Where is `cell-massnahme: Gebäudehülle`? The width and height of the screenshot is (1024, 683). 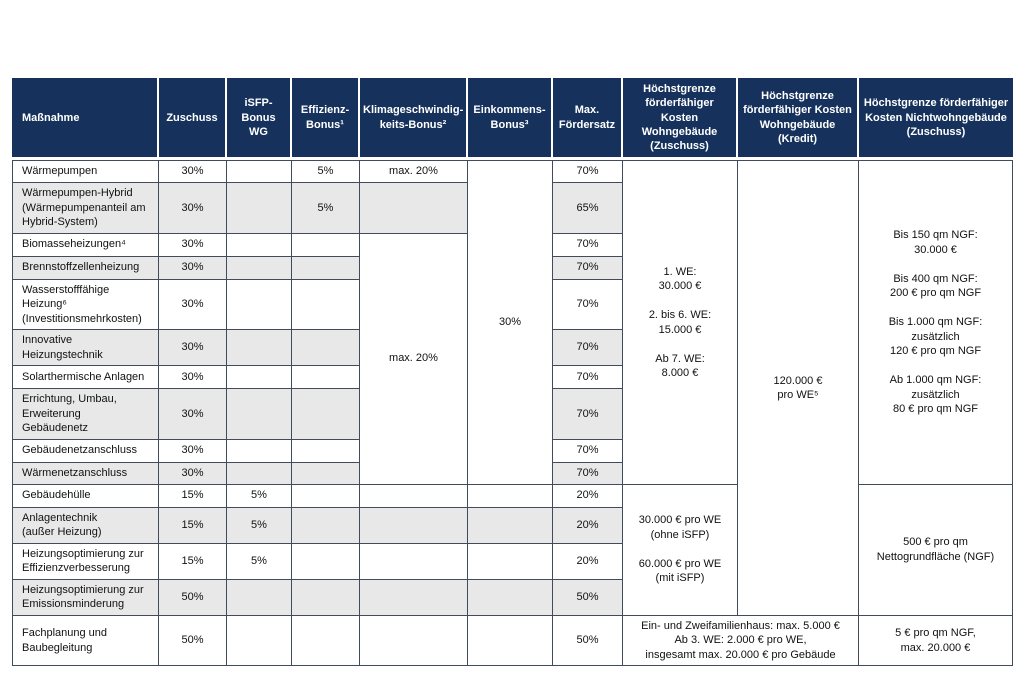 cell-massnahme: Gebäudehülle is located at coordinates (85, 496).